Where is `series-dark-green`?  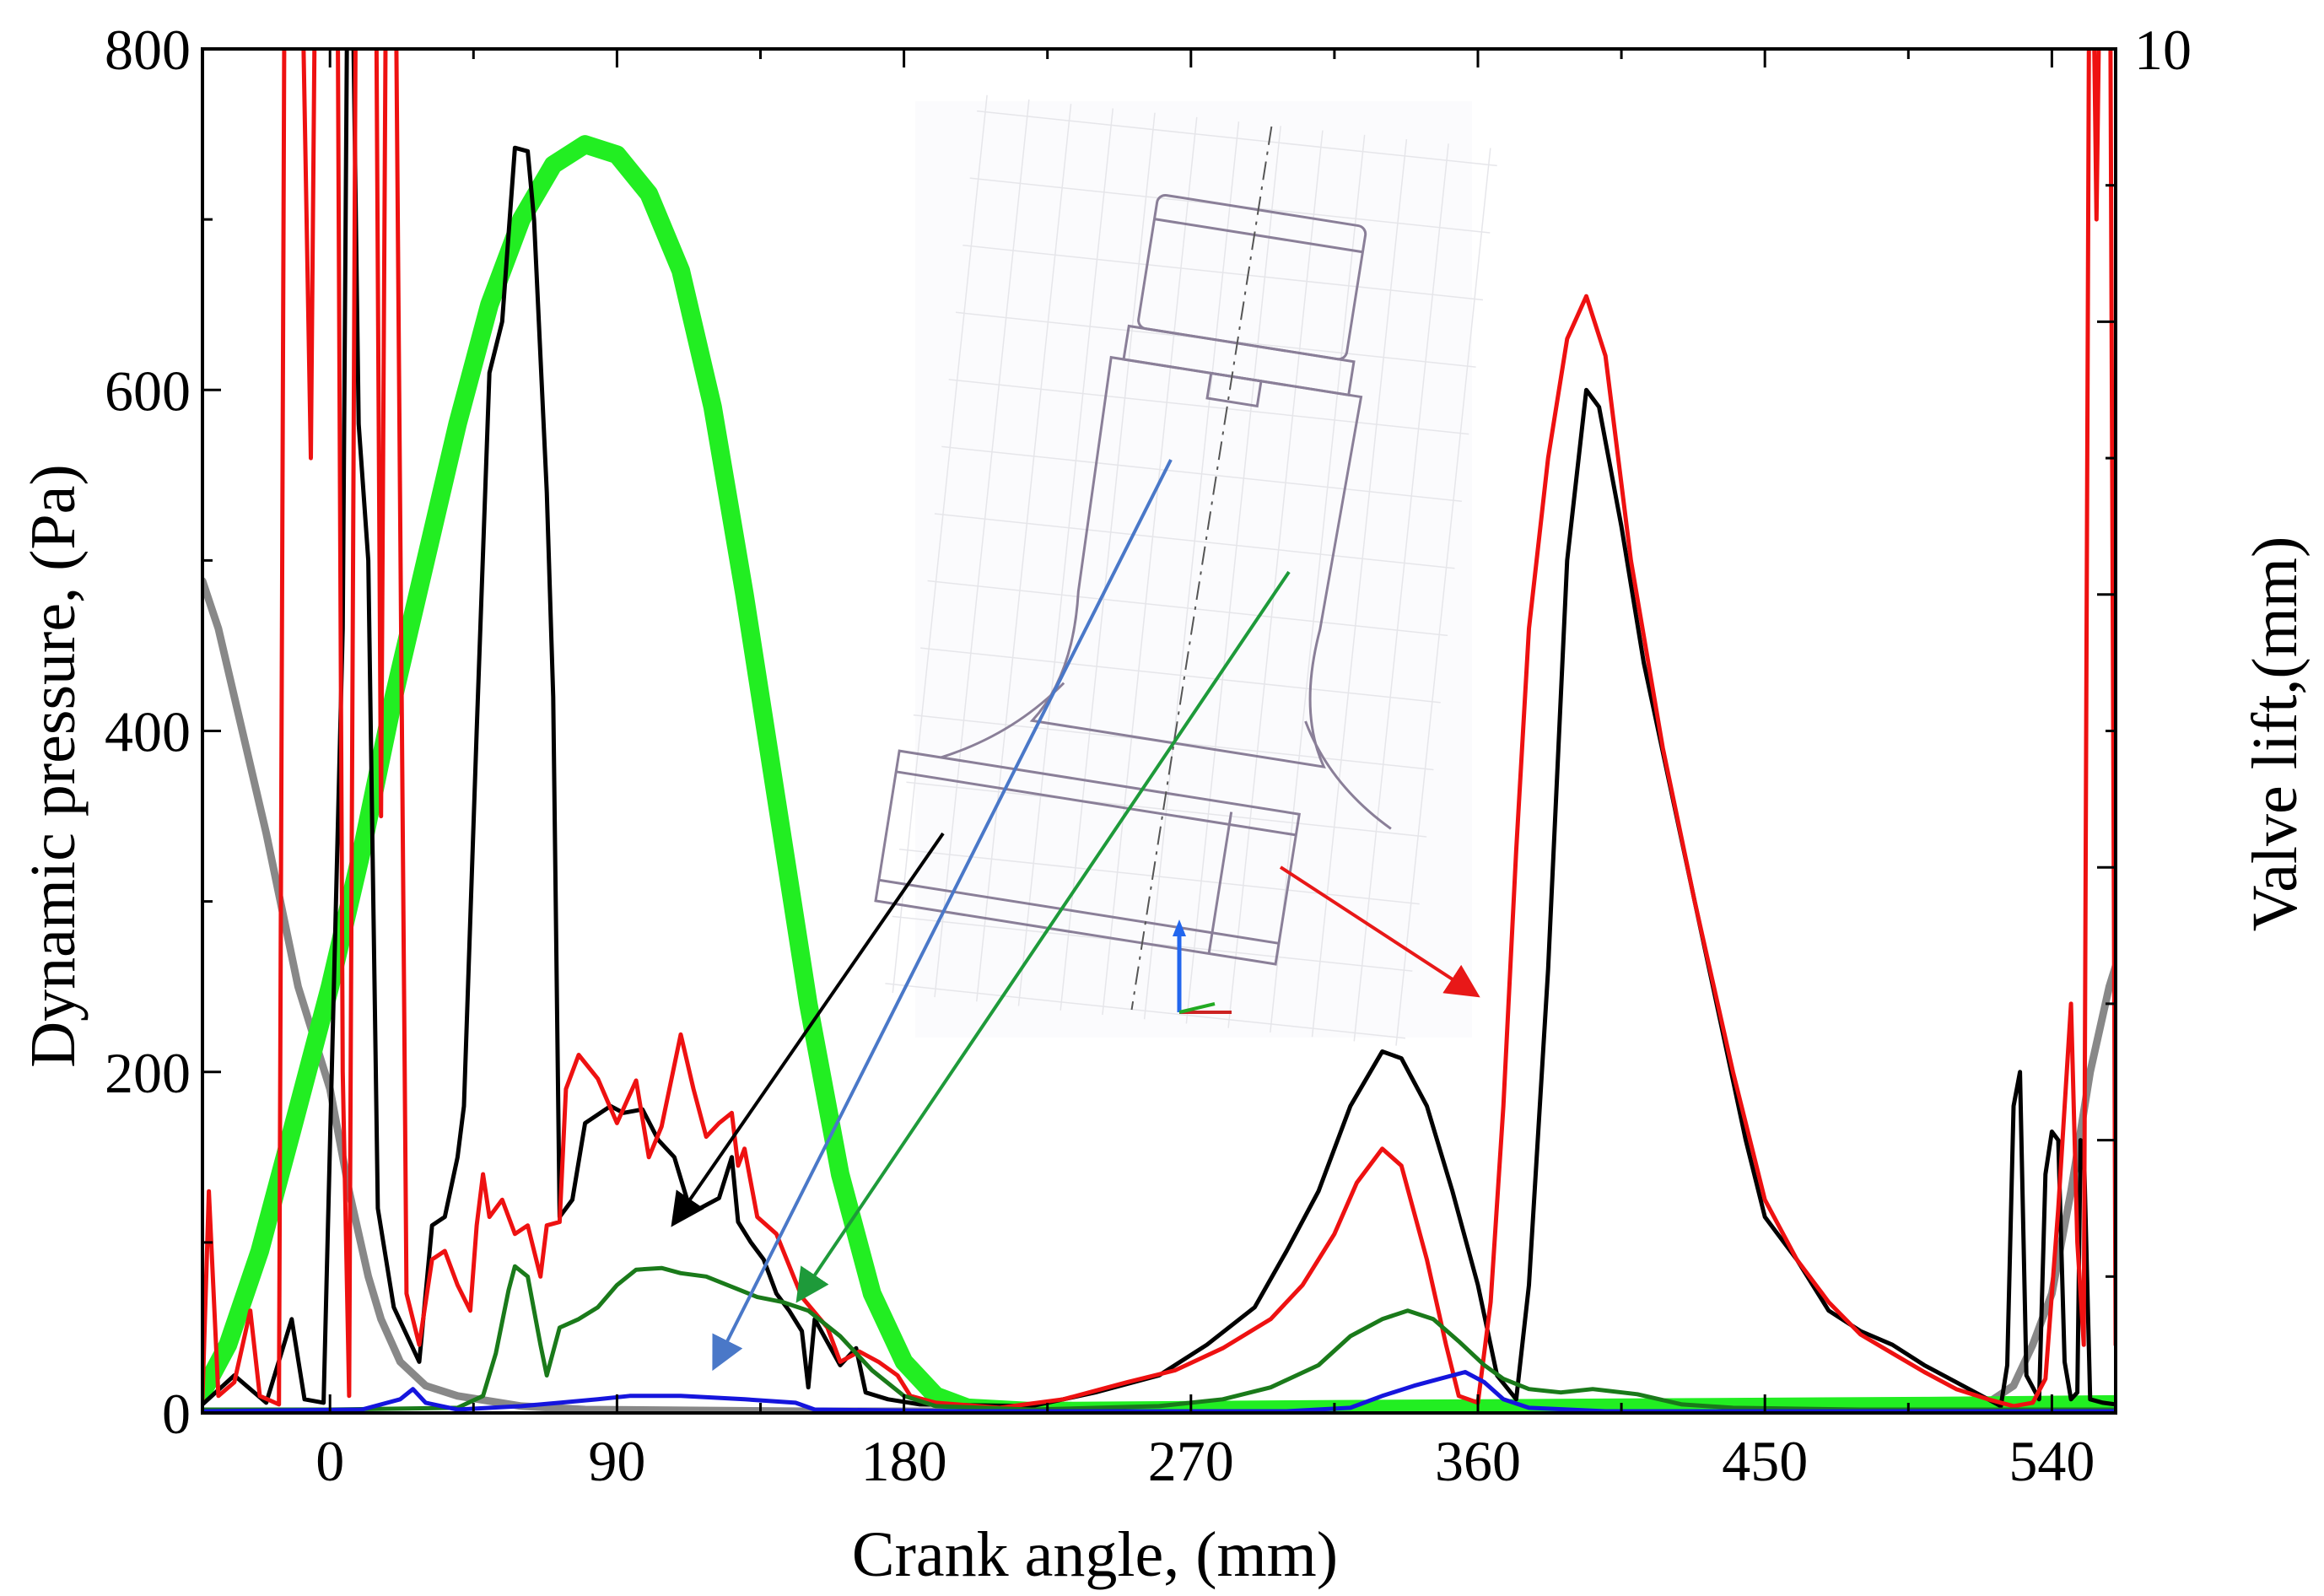
series-dark-green is located at coordinates (1159, 1338).